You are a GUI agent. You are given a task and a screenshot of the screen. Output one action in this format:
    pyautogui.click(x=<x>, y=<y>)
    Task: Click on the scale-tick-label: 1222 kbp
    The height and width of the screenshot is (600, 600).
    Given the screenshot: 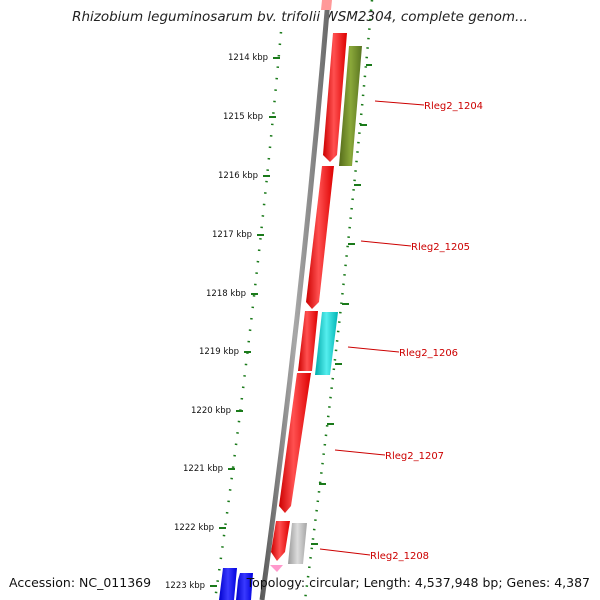 What is the action you would take?
    pyautogui.click(x=194, y=528)
    